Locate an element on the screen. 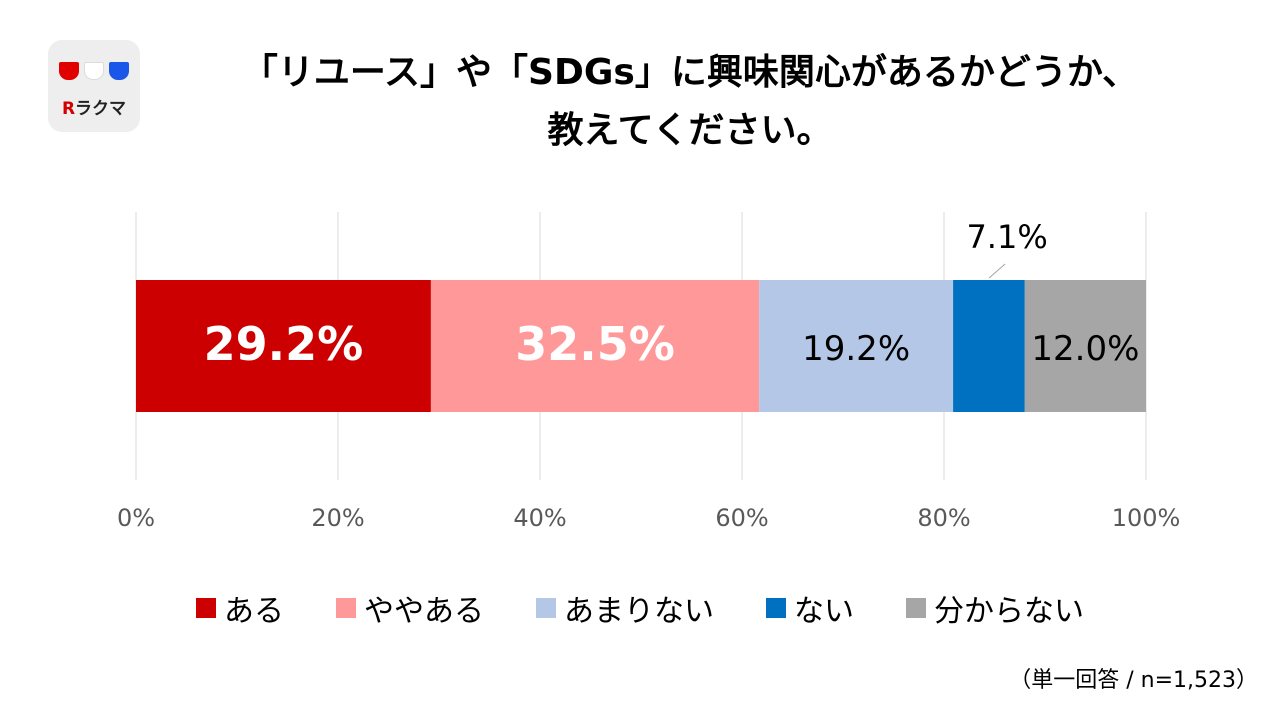 This screenshot has height=720, width=1280. white-glass-icon is located at coordinates (94, 71).